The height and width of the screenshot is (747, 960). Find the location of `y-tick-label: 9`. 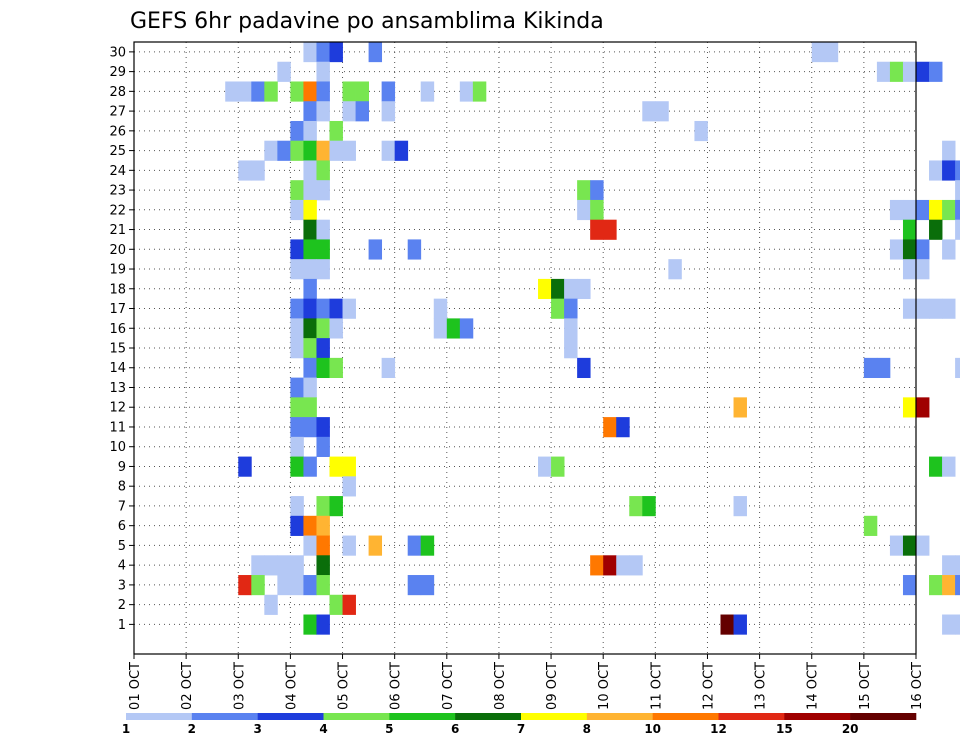

y-tick-label: 9 is located at coordinates (122, 467).